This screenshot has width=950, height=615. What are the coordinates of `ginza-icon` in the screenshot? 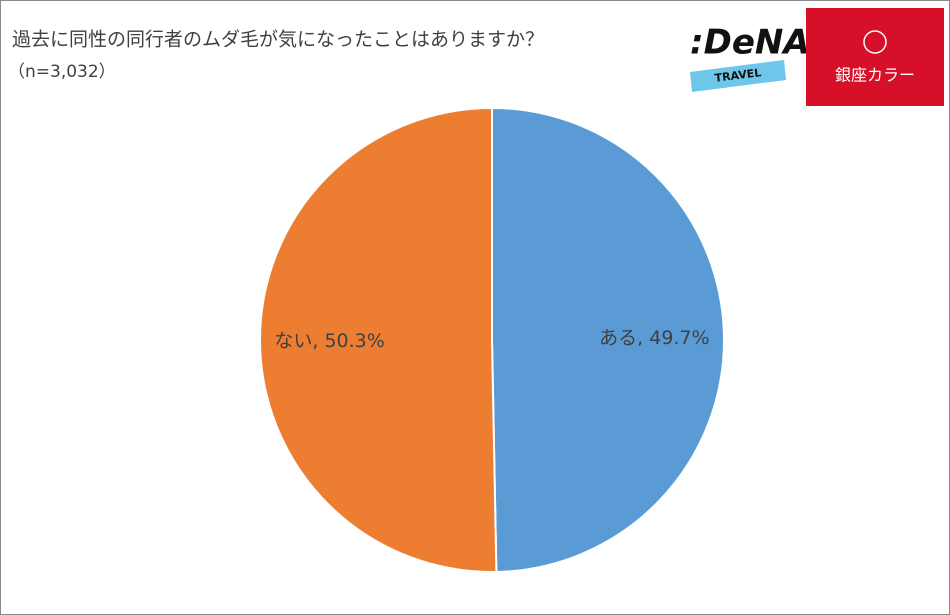 It's located at (875, 42).